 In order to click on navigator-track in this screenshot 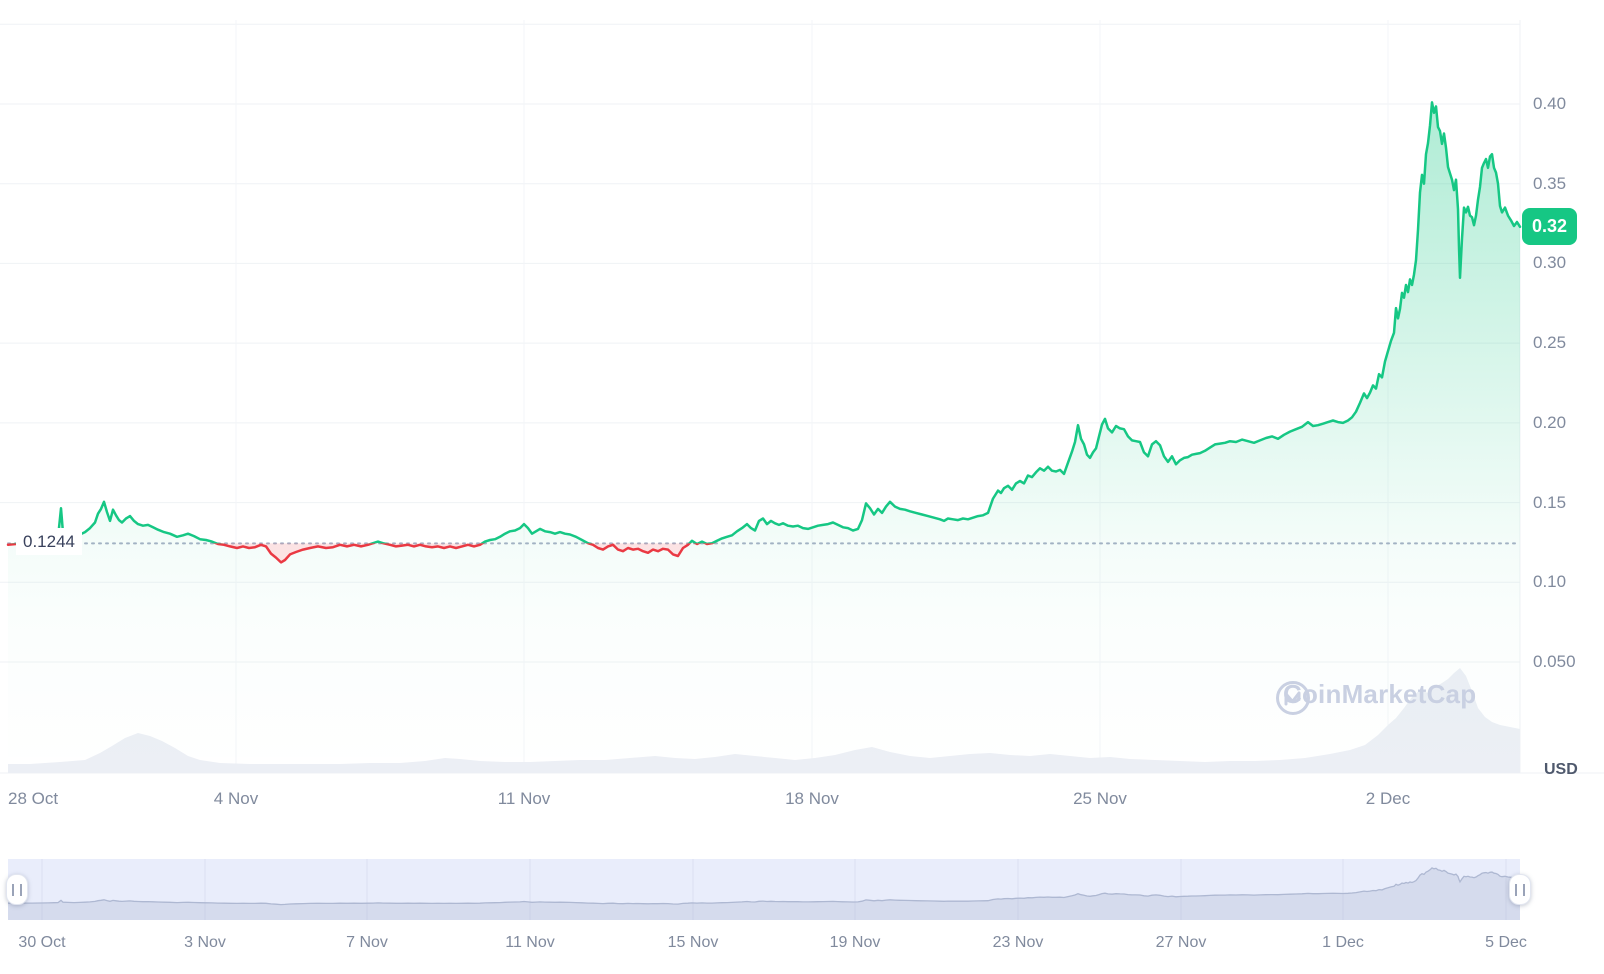, I will do `click(764, 889)`.